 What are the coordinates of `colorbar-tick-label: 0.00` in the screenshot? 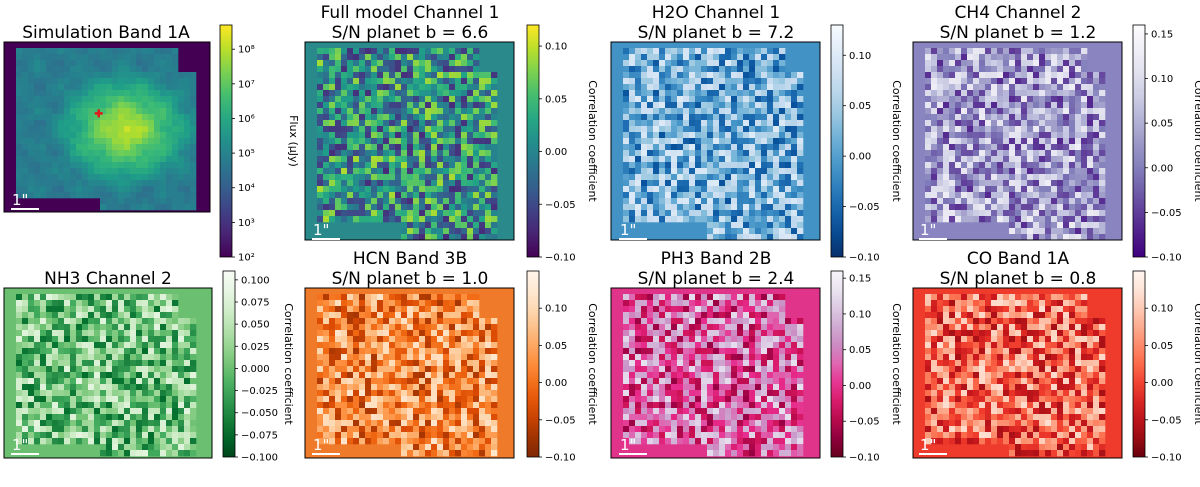 It's located at (860, 157).